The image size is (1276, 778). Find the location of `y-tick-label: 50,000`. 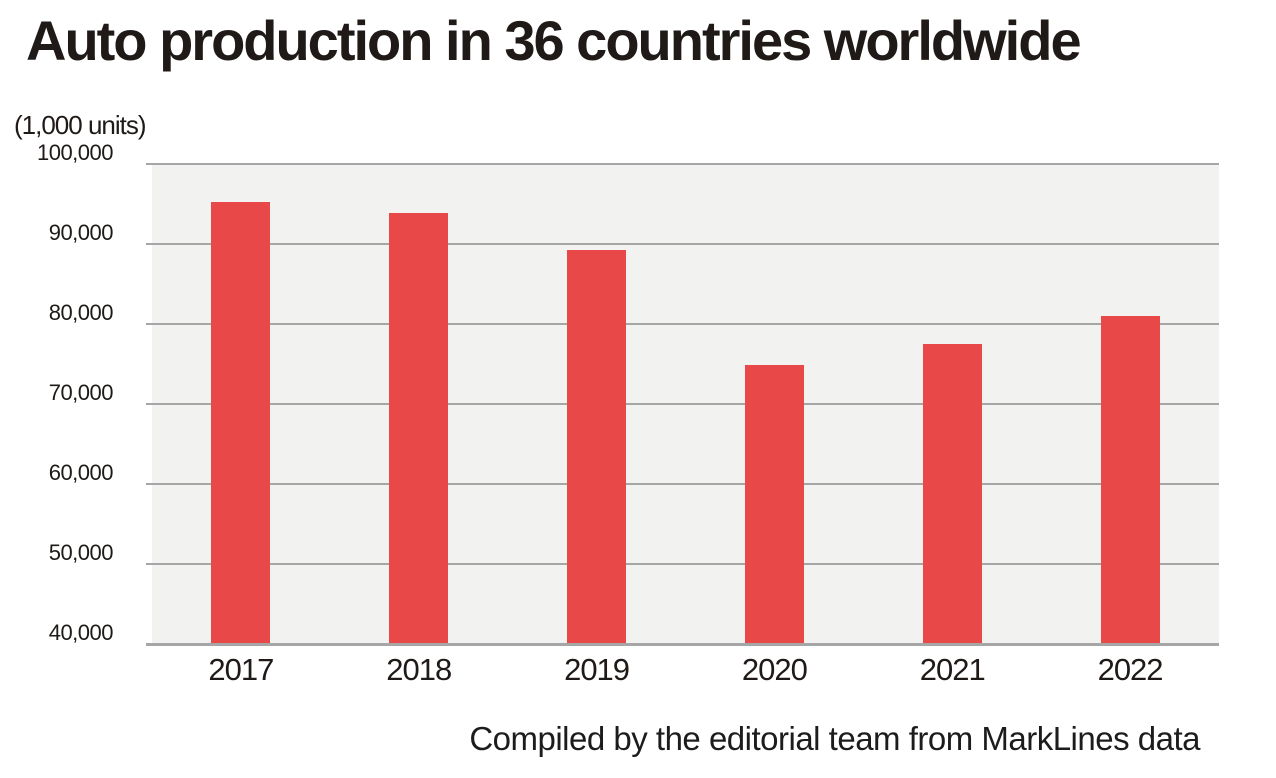

y-tick-label: 50,000 is located at coordinates (81, 552).